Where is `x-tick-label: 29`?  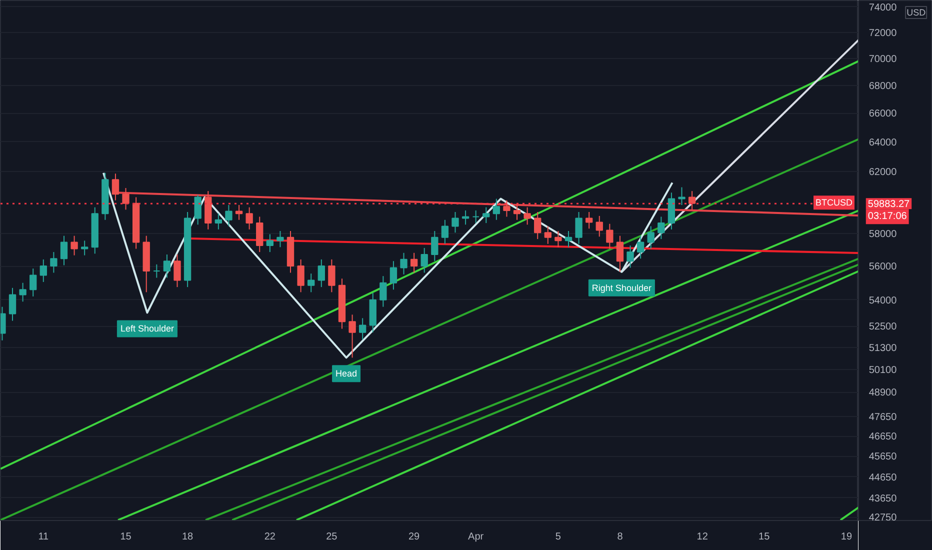
x-tick-label: 29 is located at coordinates (414, 537).